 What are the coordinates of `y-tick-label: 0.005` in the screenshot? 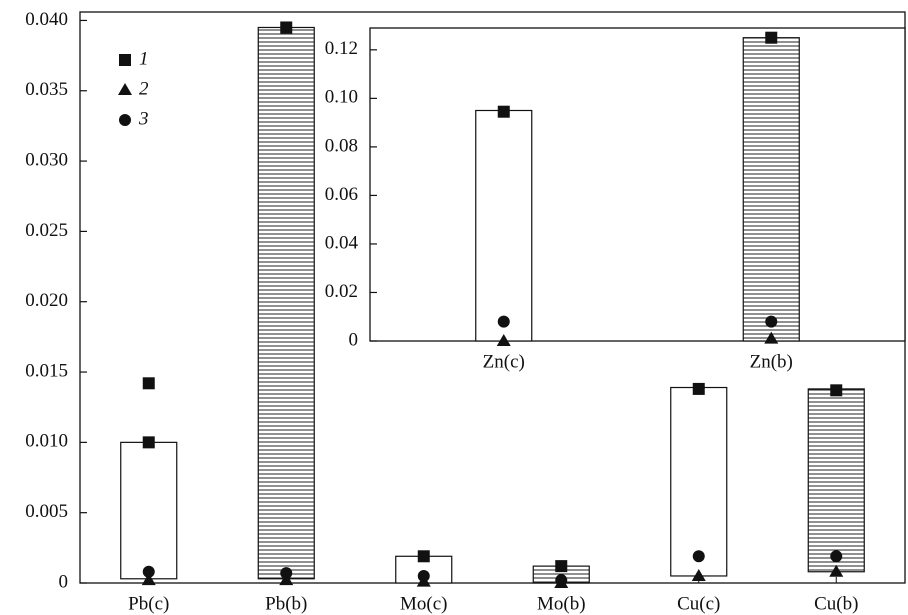 It's located at (46, 511).